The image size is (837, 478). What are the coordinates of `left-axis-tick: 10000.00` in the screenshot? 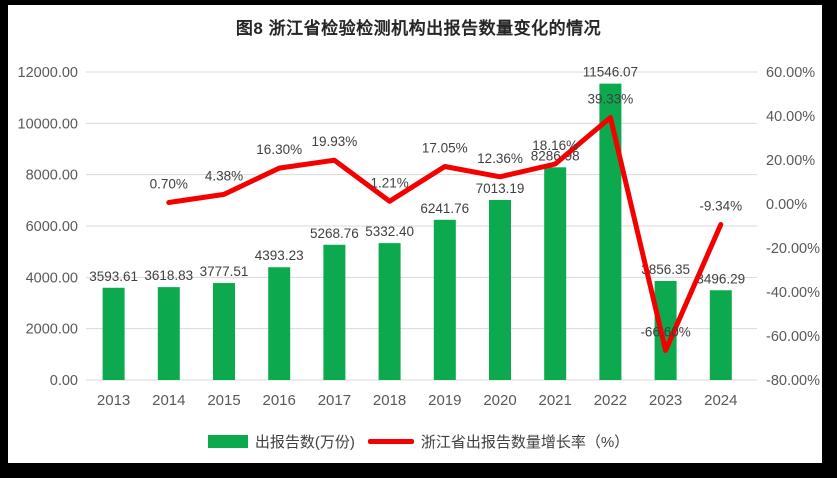 It's located at (48, 124).